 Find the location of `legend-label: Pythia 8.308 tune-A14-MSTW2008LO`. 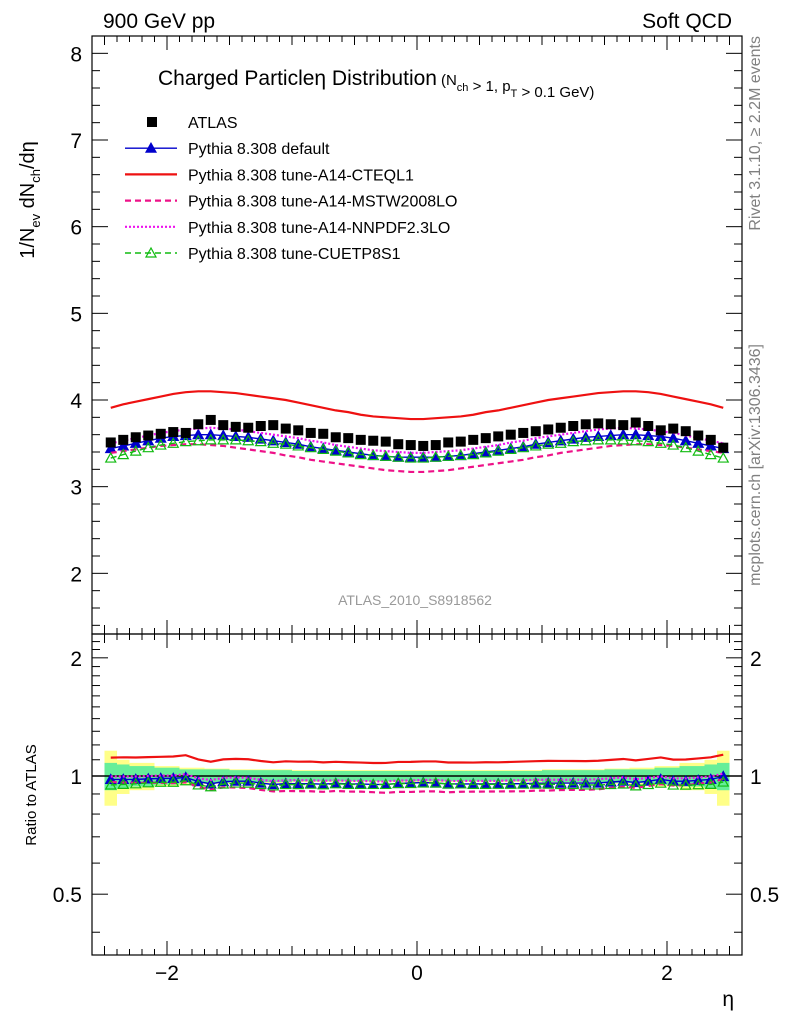

legend-label: Pythia 8.308 tune-A14-MSTW2008LO is located at coordinates (322, 202).